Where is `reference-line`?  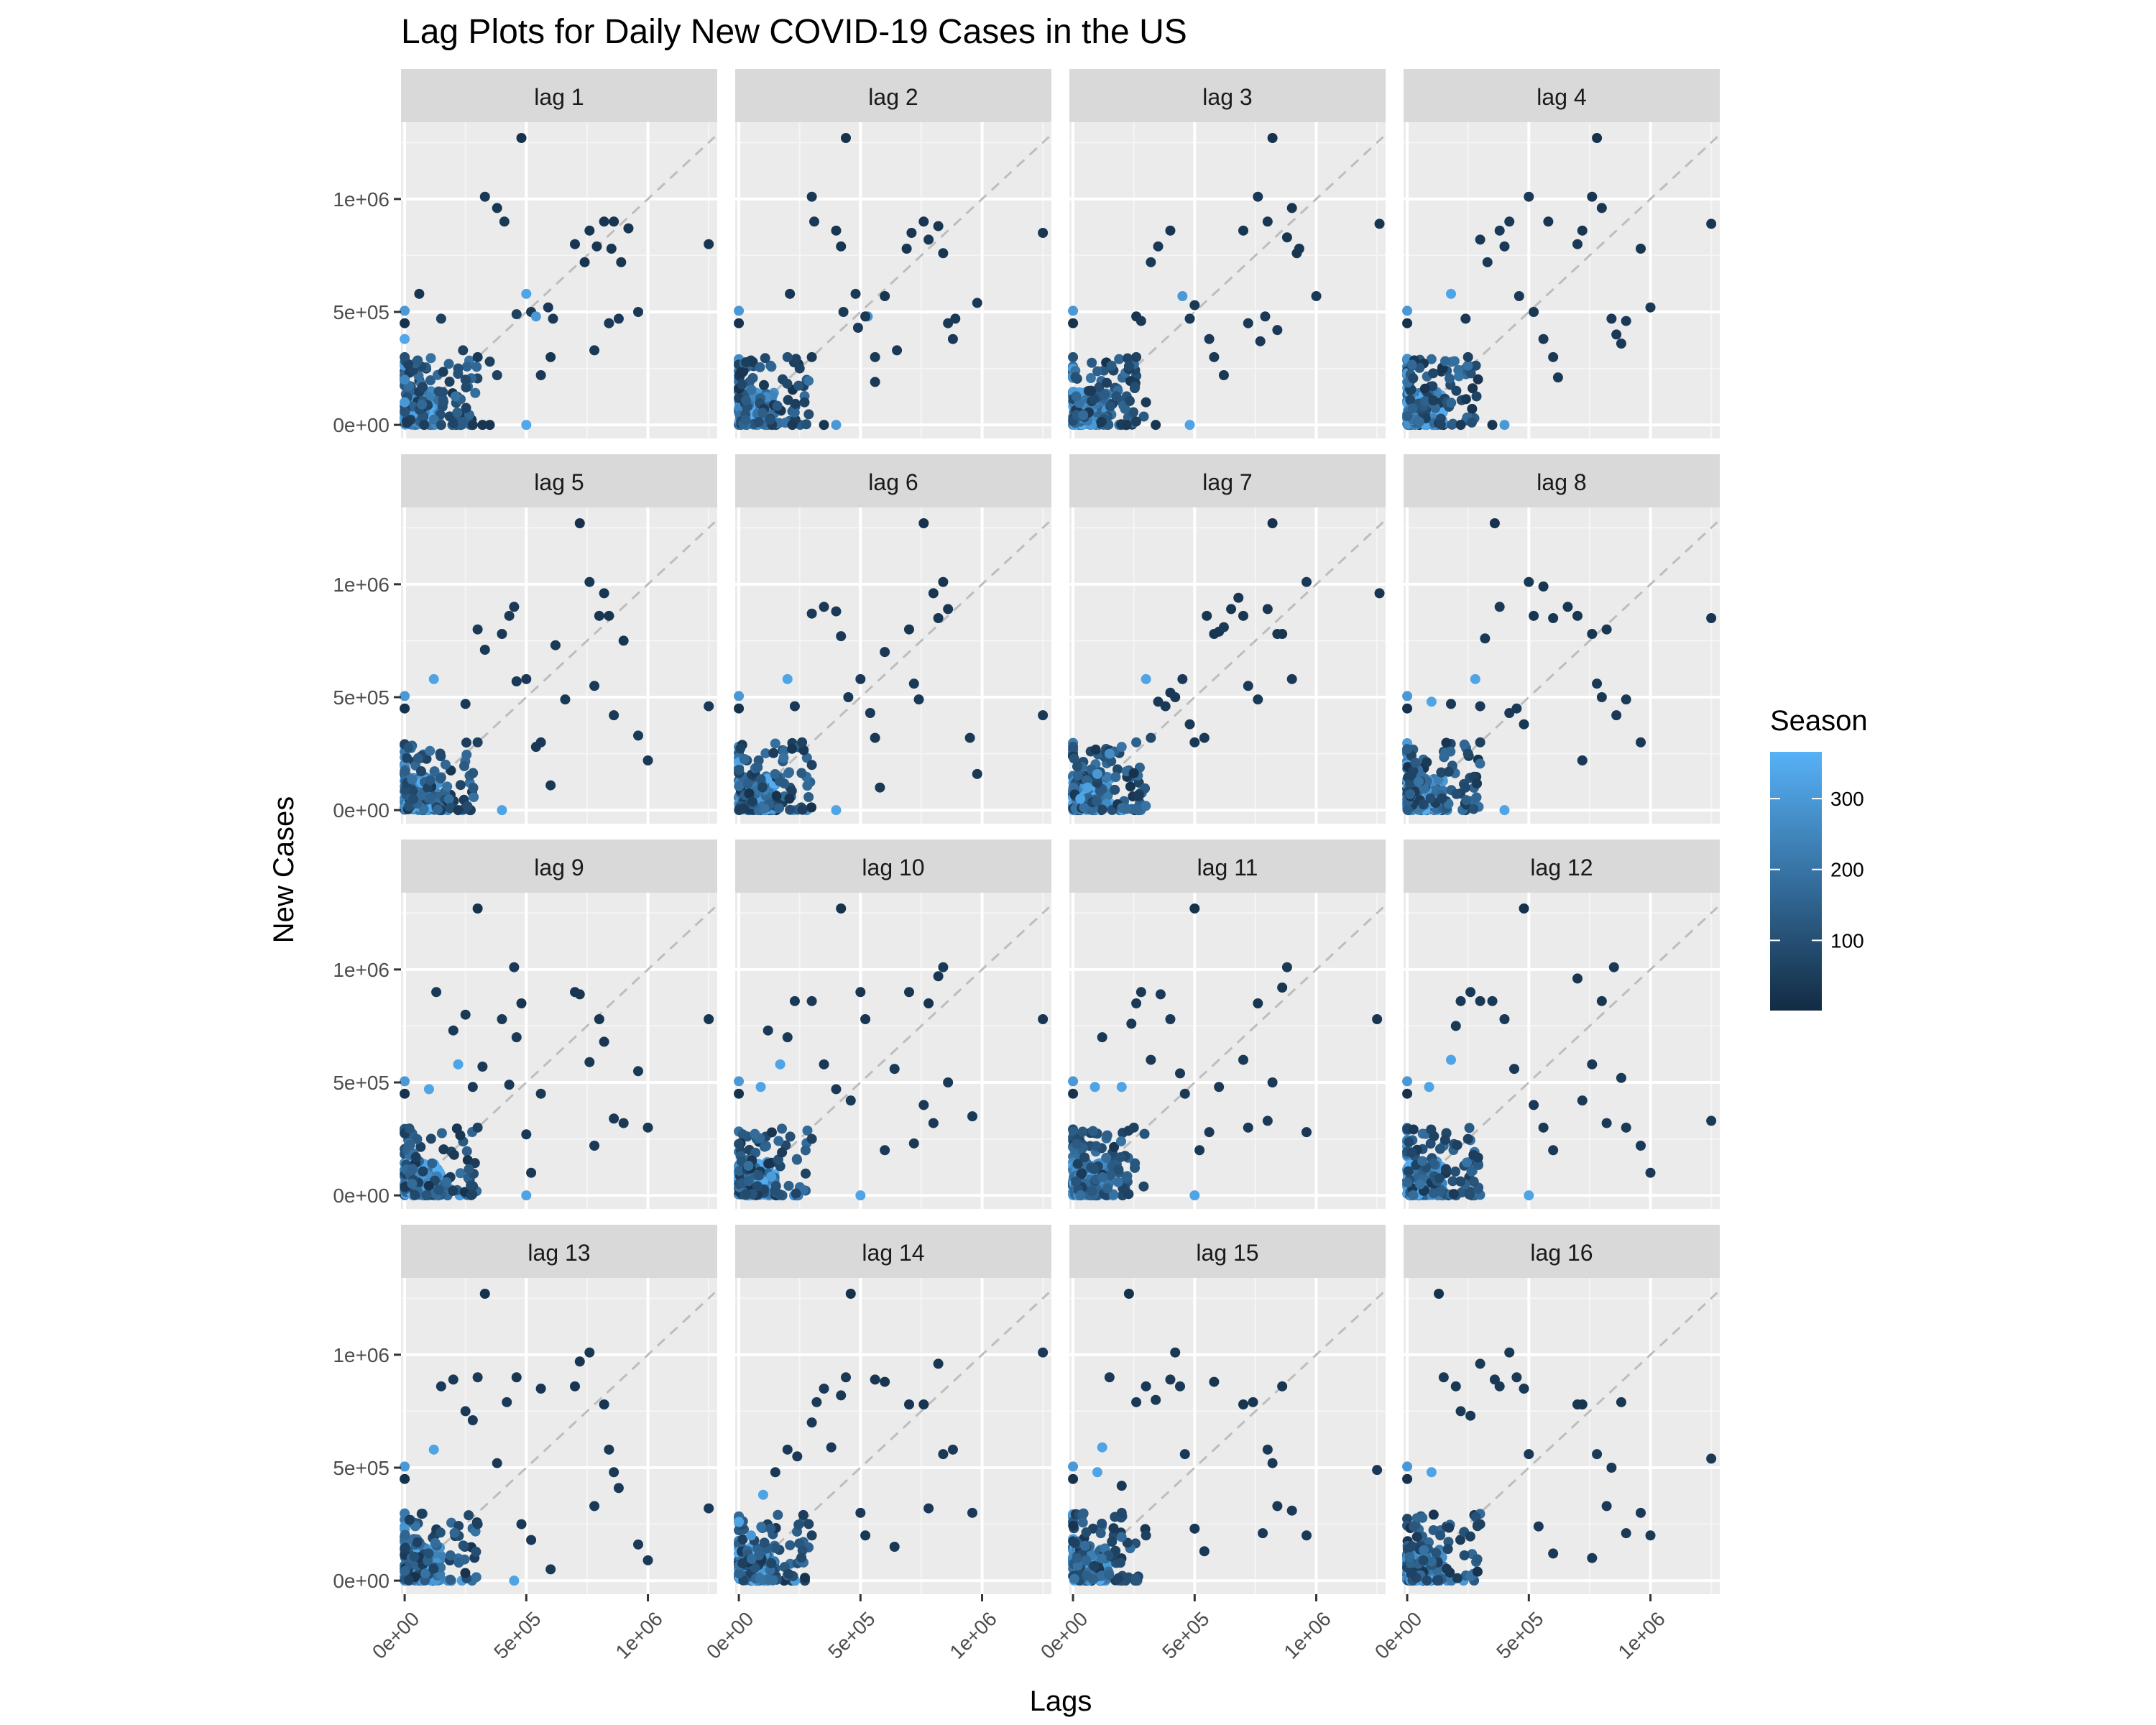
reference-line is located at coordinates (1228, 666).